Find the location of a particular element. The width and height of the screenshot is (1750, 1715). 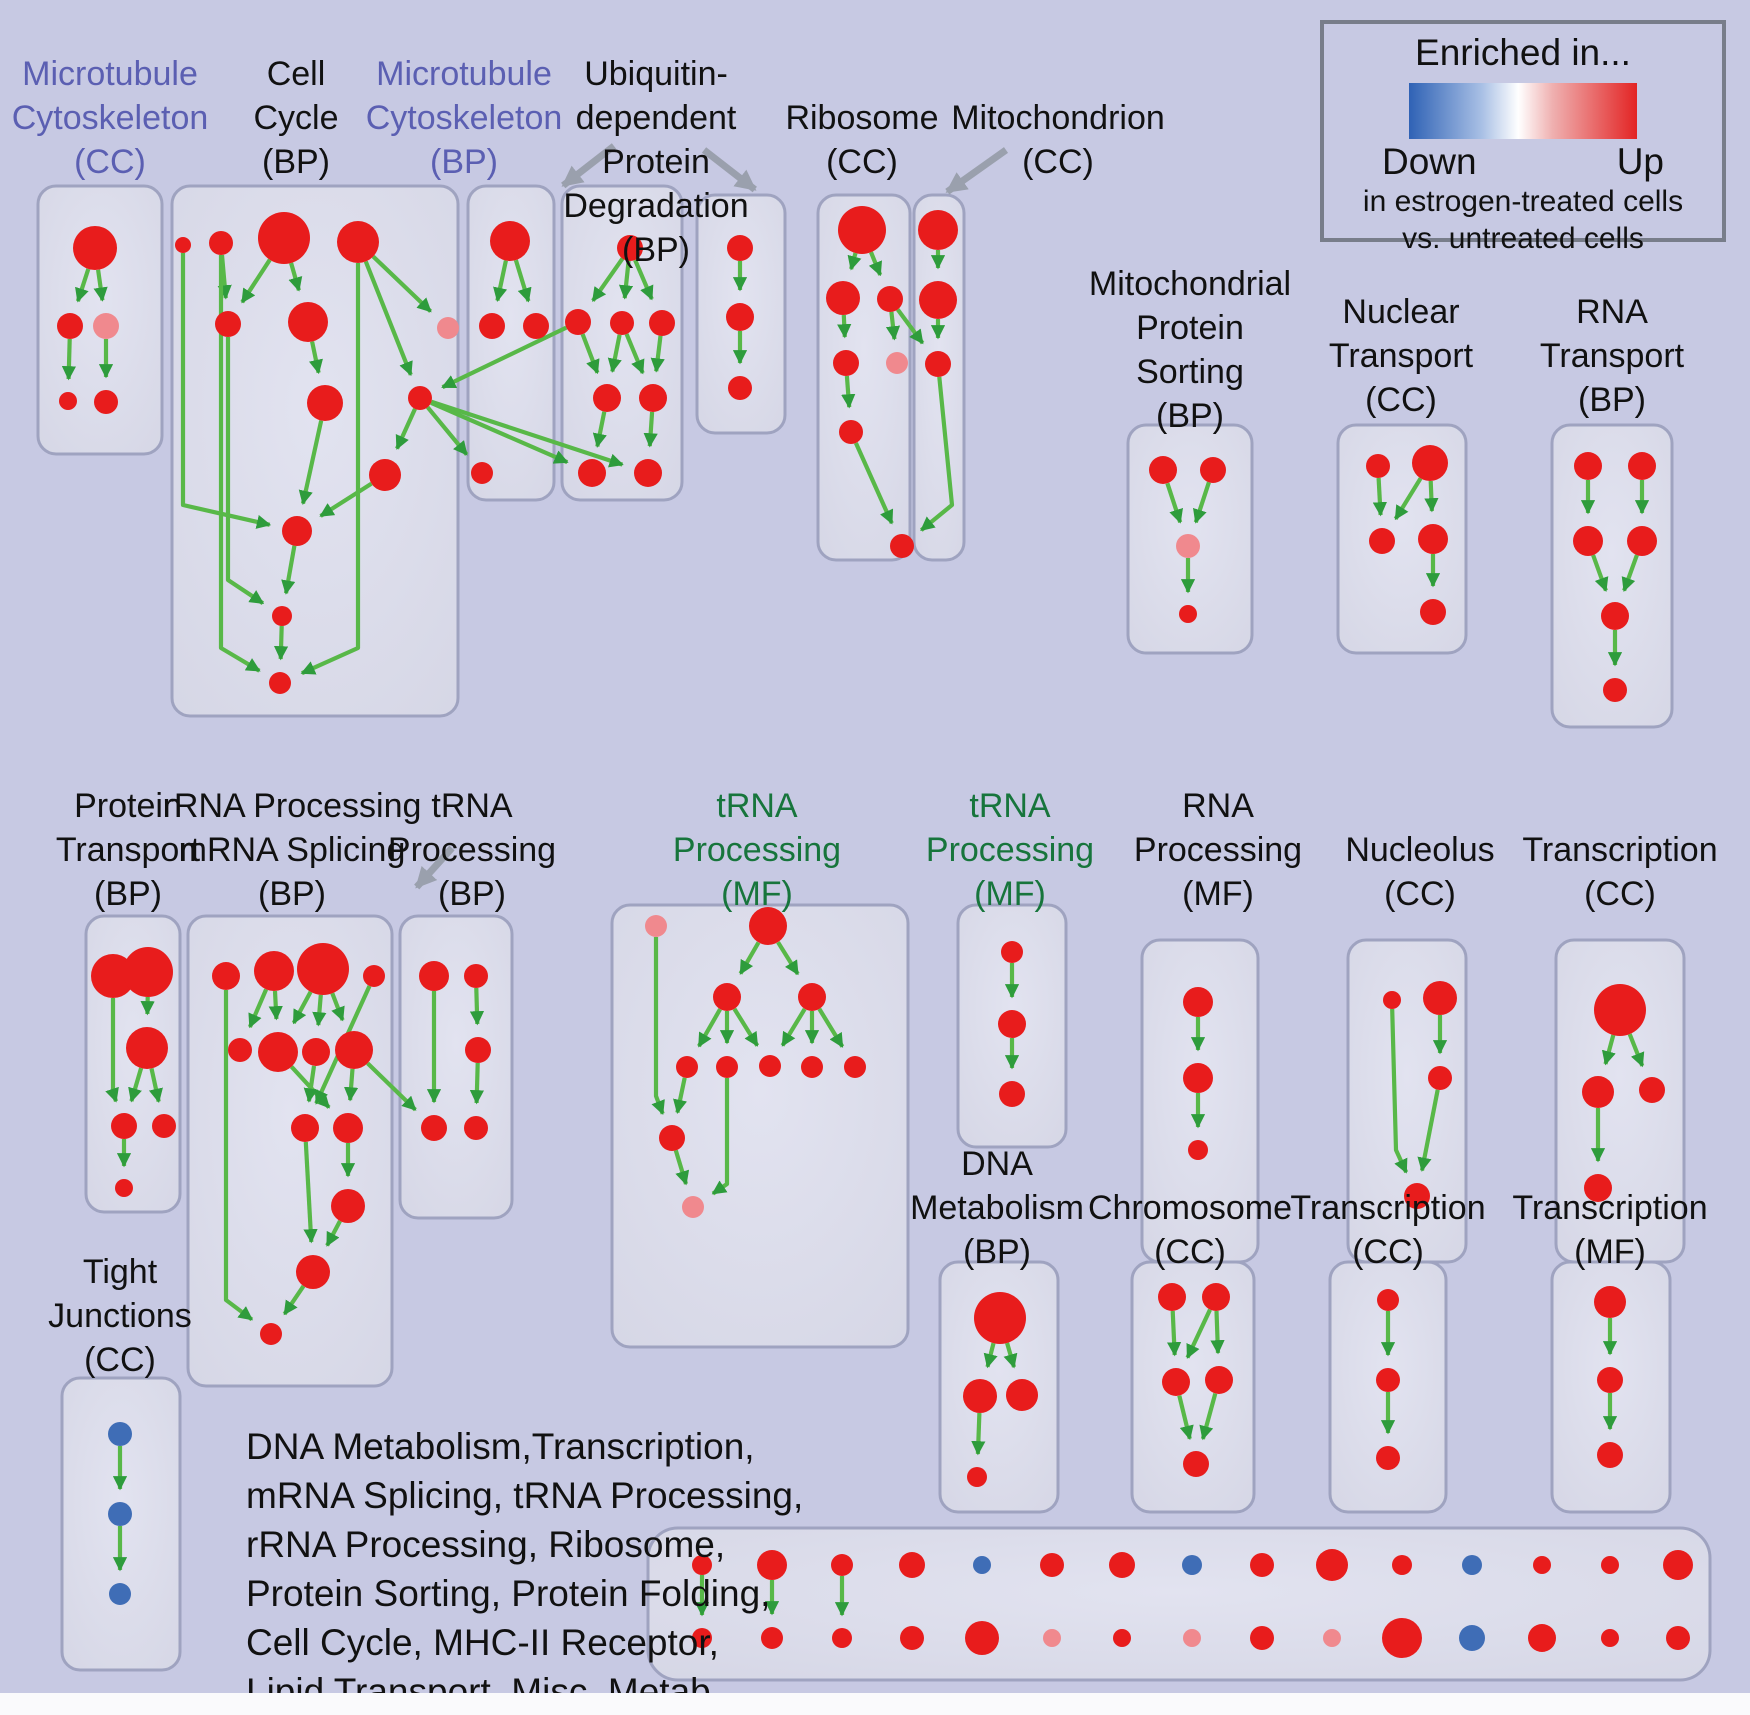

legend-down-label: Down is located at coordinates (1429, 161).